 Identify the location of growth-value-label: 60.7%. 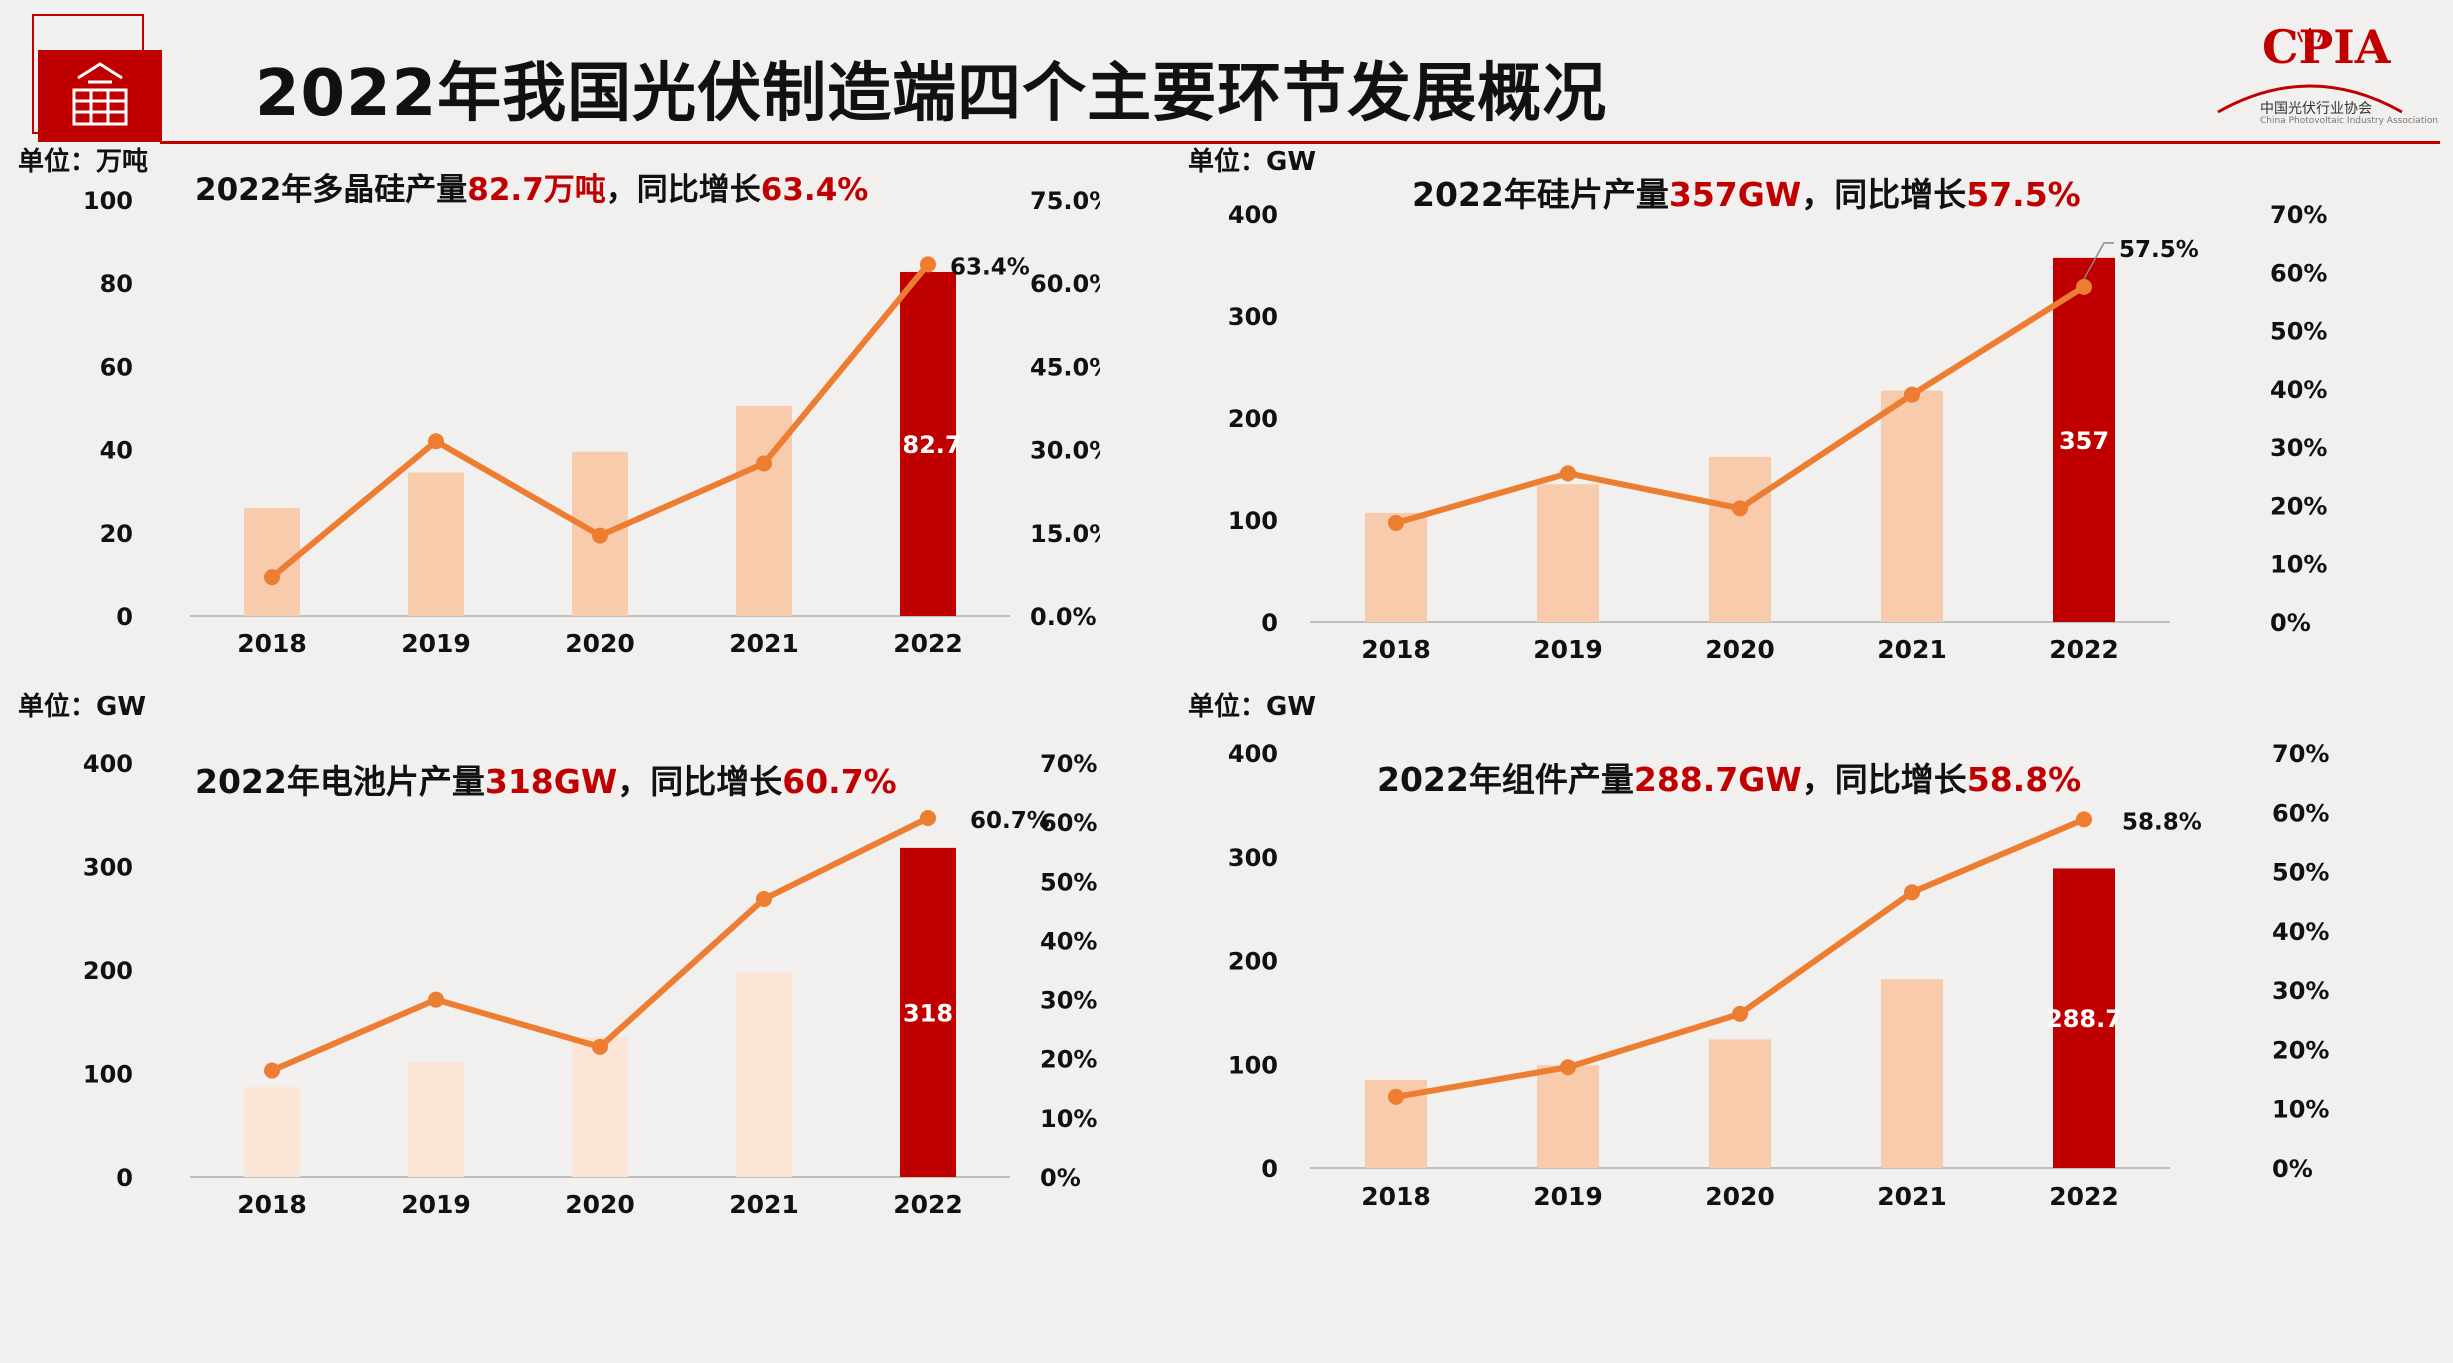
(1010, 821).